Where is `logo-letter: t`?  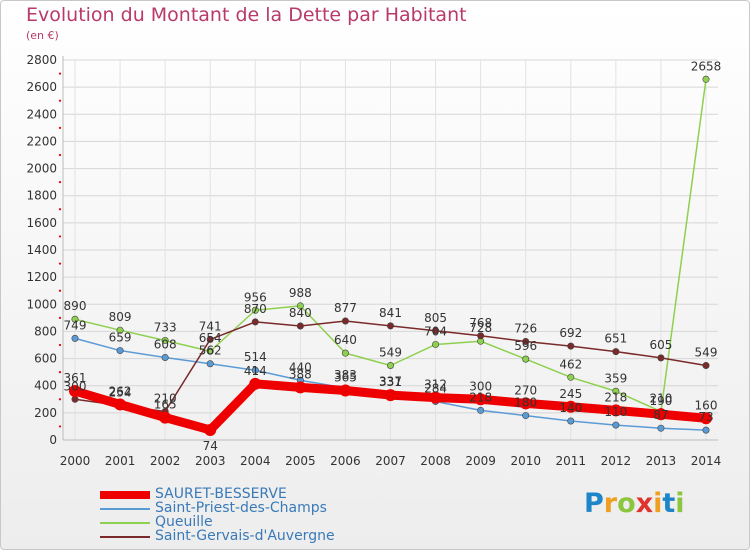 logo-letter: t is located at coordinates (669, 503).